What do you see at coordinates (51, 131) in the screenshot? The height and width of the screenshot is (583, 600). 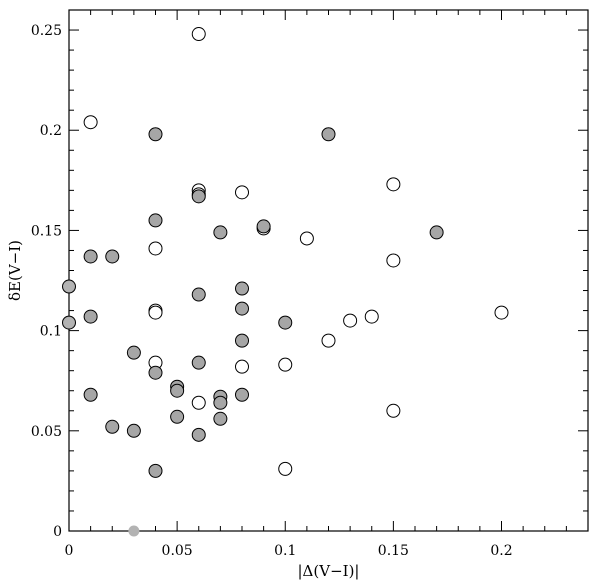 I see `y-tick-label: 0.2` at bounding box center [51, 131].